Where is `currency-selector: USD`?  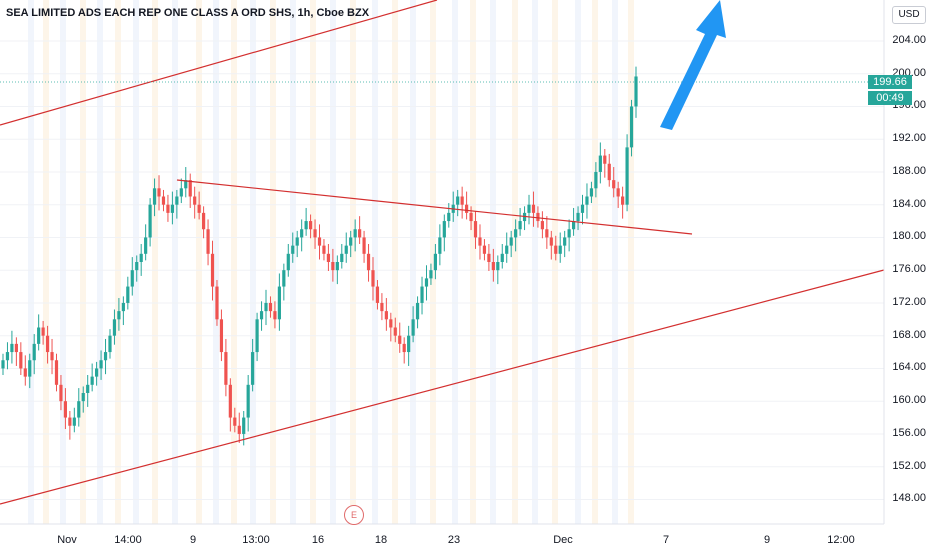 currency-selector: USD is located at coordinates (909, 15).